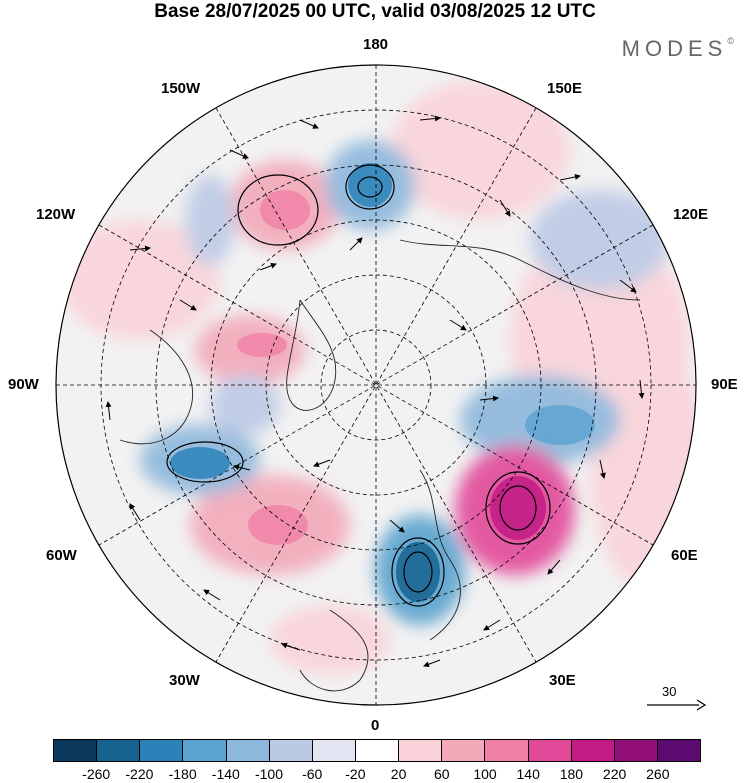 The height and width of the screenshot is (783, 750). What do you see at coordinates (691, 214) in the screenshot?
I see `lon-label-120e: 120E` at bounding box center [691, 214].